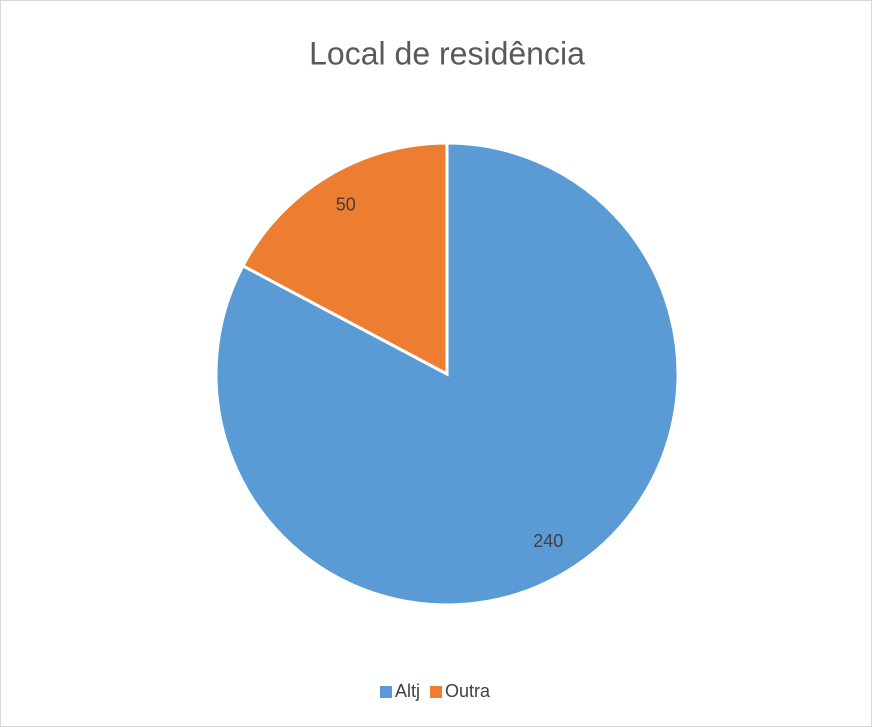 The height and width of the screenshot is (727, 872). What do you see at coordinates (346, 205) in the screenshot?
I see `data-label: 50` at bounding box center [346, 205].